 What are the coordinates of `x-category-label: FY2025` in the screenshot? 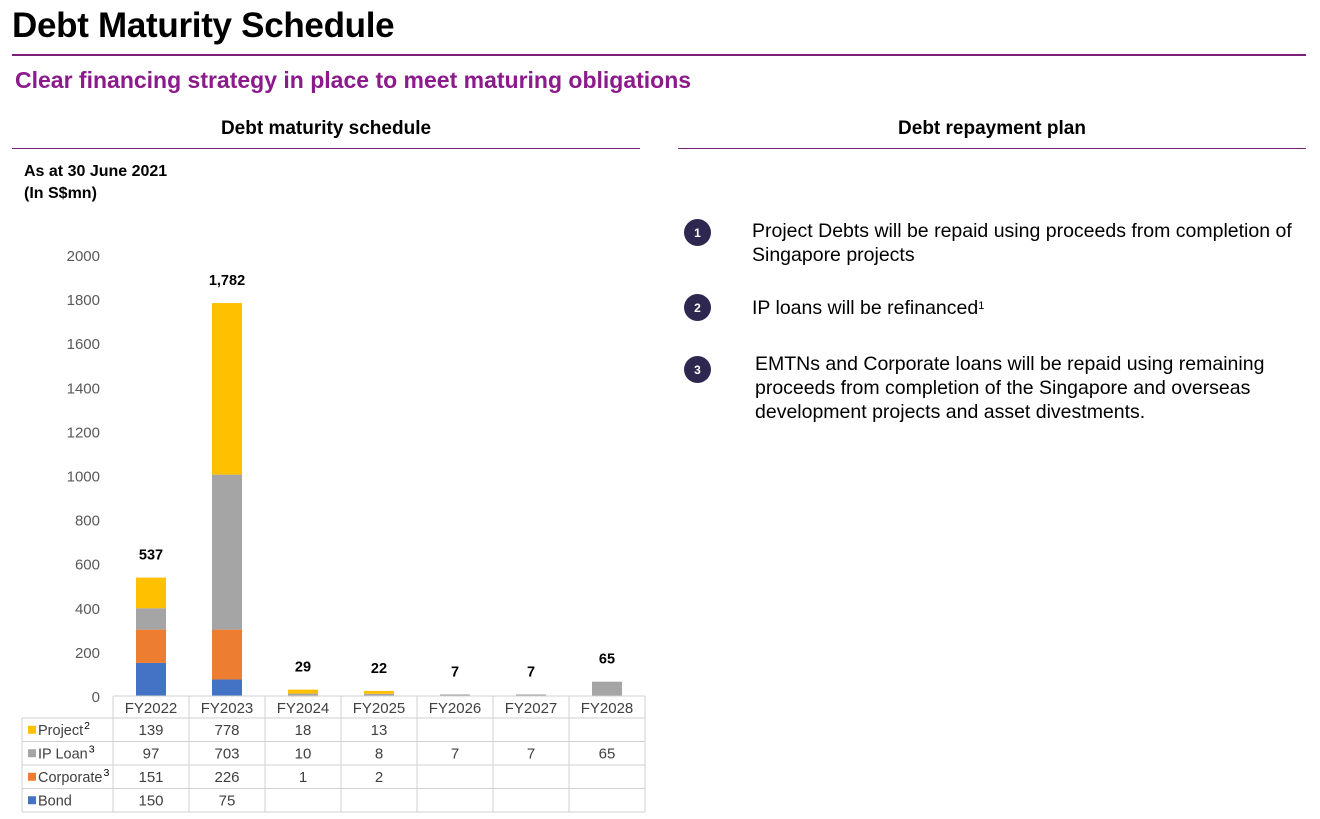 It's located at (379, 708).